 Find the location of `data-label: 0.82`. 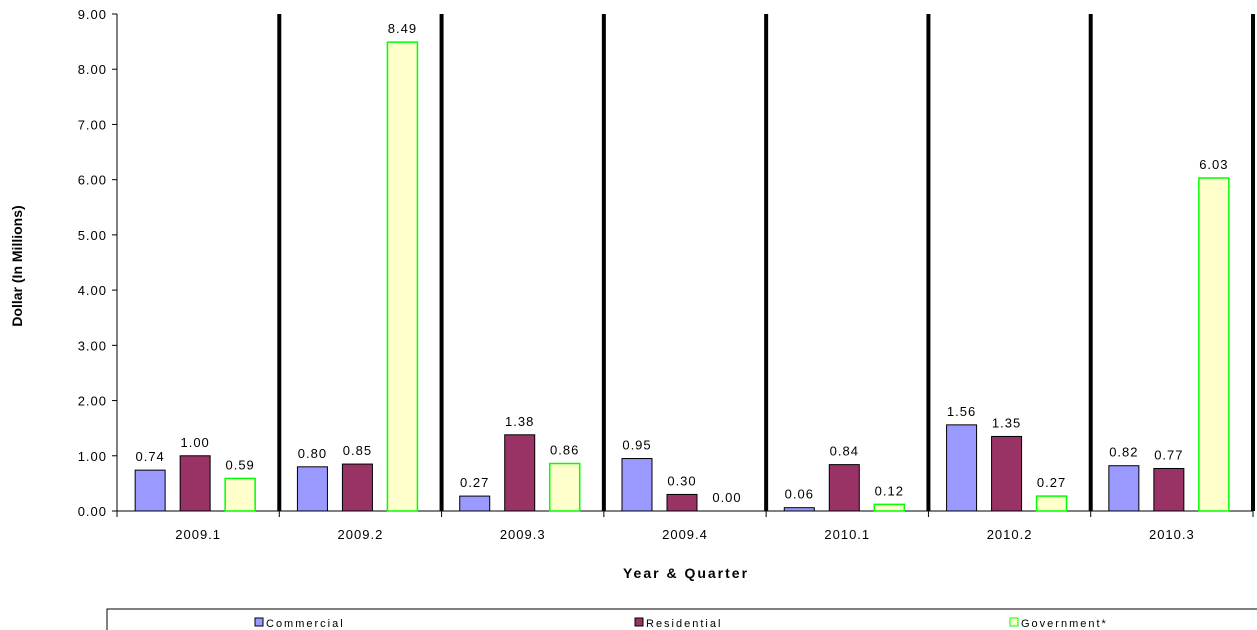

data-label: 0.82 is located at coordinates (1123, 452).